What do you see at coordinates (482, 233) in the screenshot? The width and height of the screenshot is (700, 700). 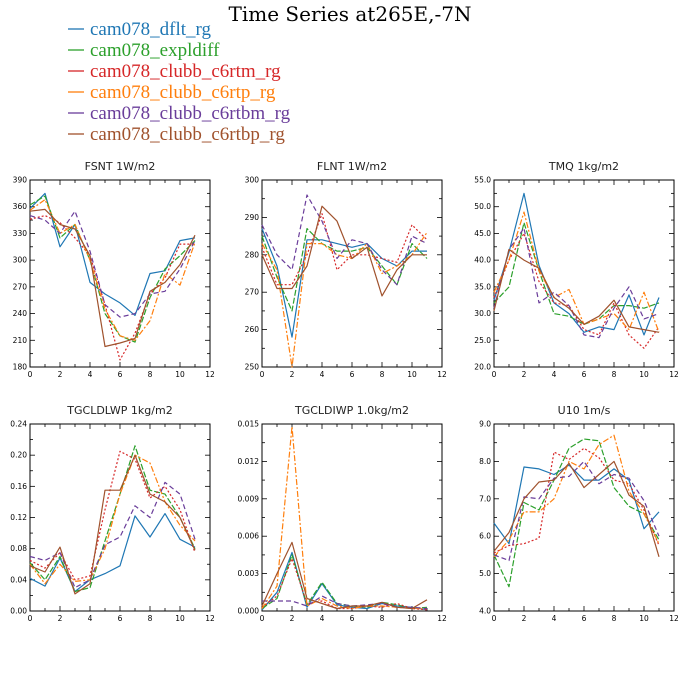 I see `y-tick-label: 45.0` at bounding box center [482, 233].